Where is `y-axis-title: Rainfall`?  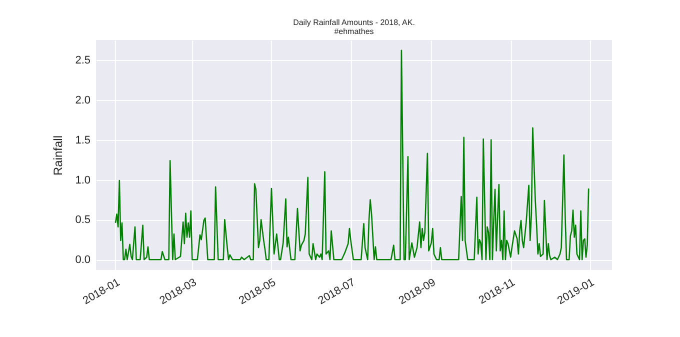
y-axis-title: Rainfall is located at coordinates (58, 155).